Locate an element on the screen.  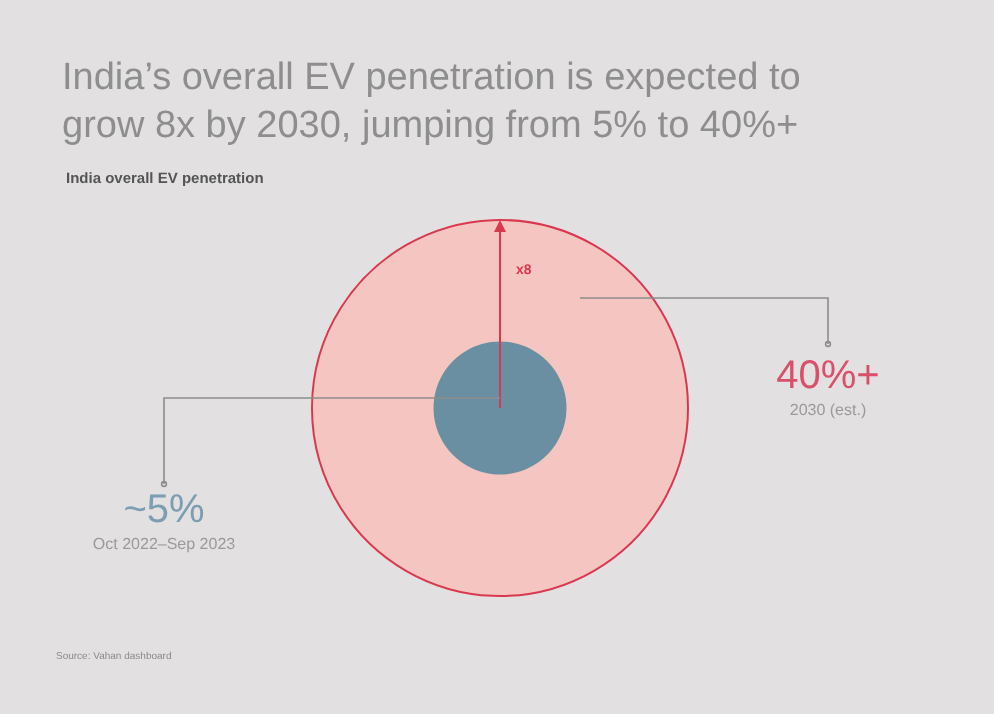
category-label: Oct 2022–Sep 2023 is located at coordinates (164, 544).